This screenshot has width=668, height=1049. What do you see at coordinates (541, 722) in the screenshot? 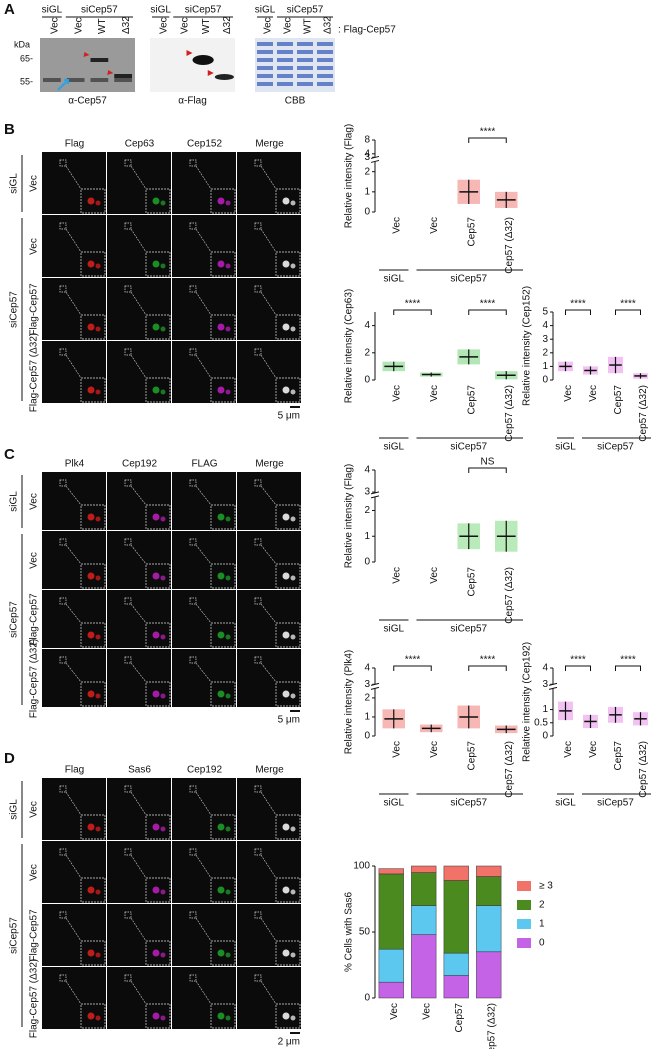
I see `y-tick-label: 0.5` at bounding box center [541, 722].